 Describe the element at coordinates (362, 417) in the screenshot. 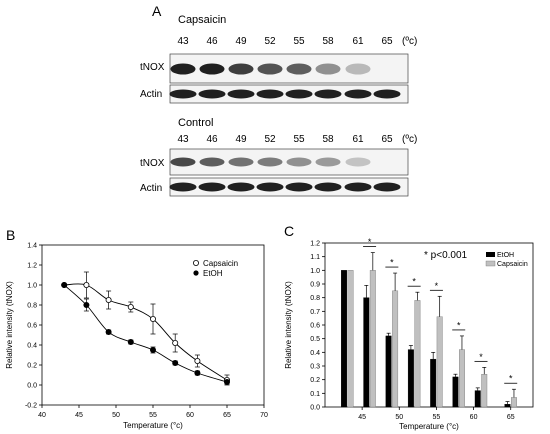

I see `chart-c-x-tick-label: 45` at that location.